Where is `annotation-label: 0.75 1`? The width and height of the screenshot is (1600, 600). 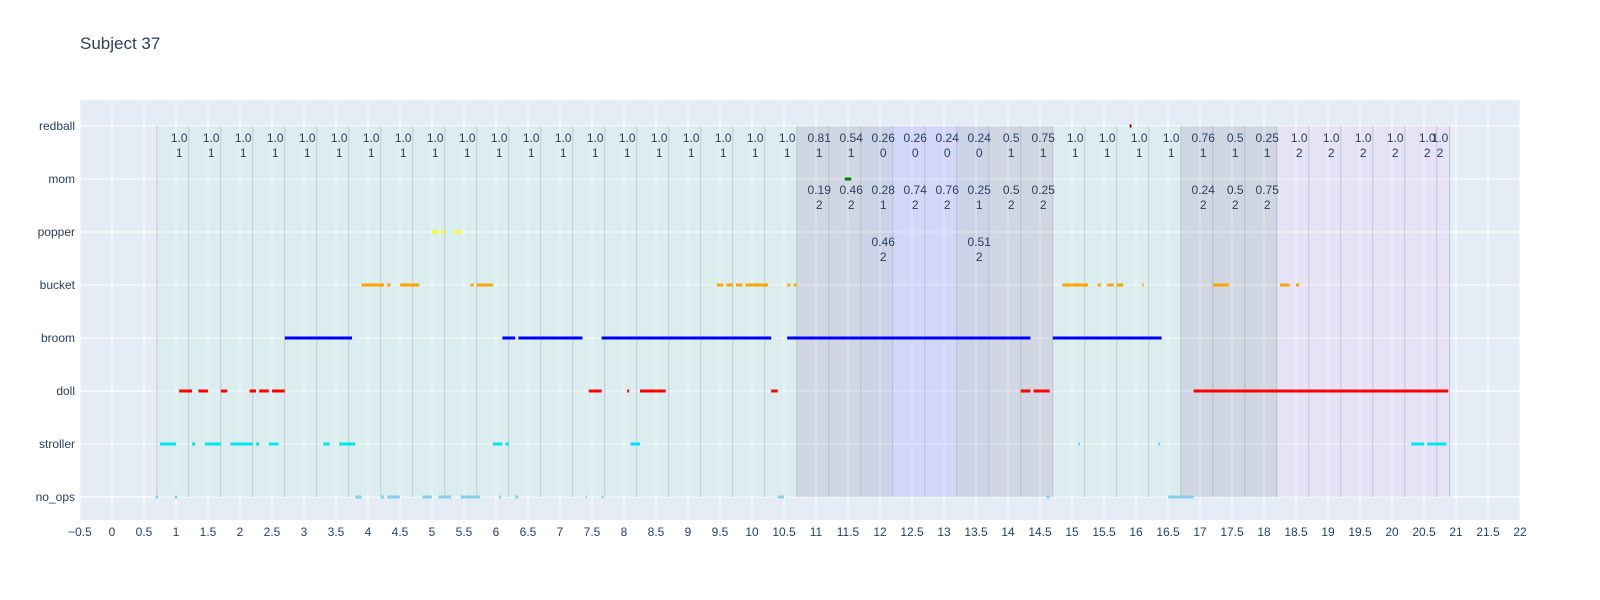
annotation-label: 0.75 1 is located at coordinates (1044, 145).